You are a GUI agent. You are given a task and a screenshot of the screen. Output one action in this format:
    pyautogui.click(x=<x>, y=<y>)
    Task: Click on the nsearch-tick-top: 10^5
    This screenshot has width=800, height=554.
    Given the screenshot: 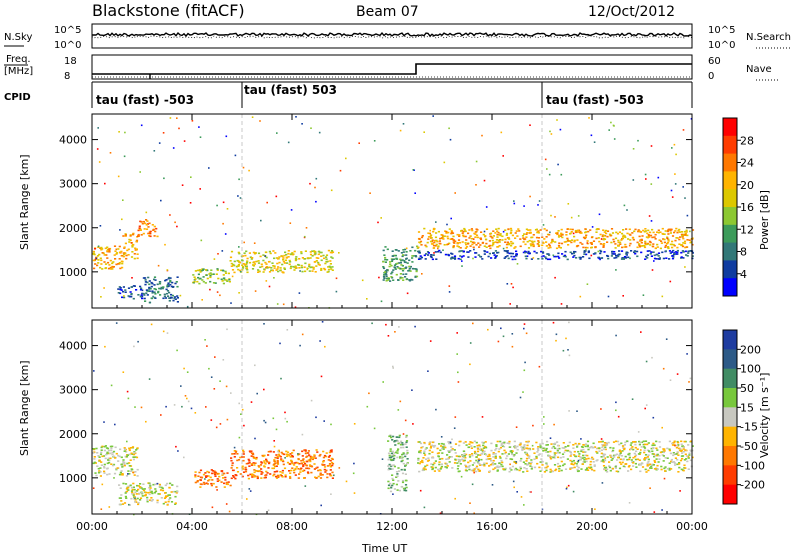 What is the action you would take?
    pyautogui.click(x=721, y=30)
    